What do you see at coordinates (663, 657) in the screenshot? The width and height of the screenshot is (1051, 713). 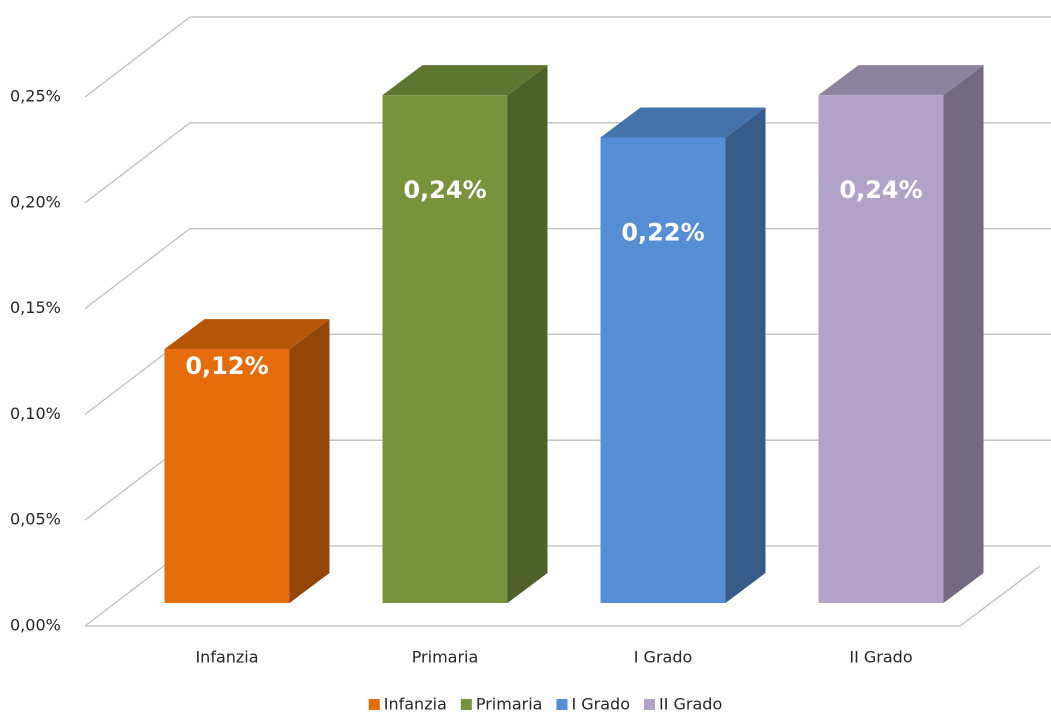 I see `x-tick-label: I Grado` at bounding box center [663, 657].